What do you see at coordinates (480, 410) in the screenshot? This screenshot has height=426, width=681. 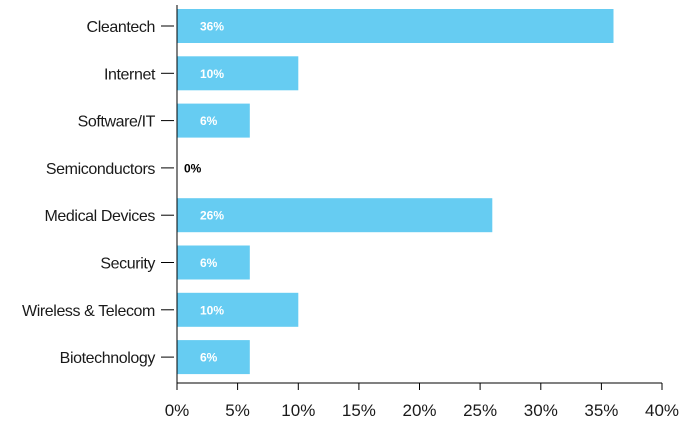 I see `x-tick-label: 25%` at bounding box center [480, 410].